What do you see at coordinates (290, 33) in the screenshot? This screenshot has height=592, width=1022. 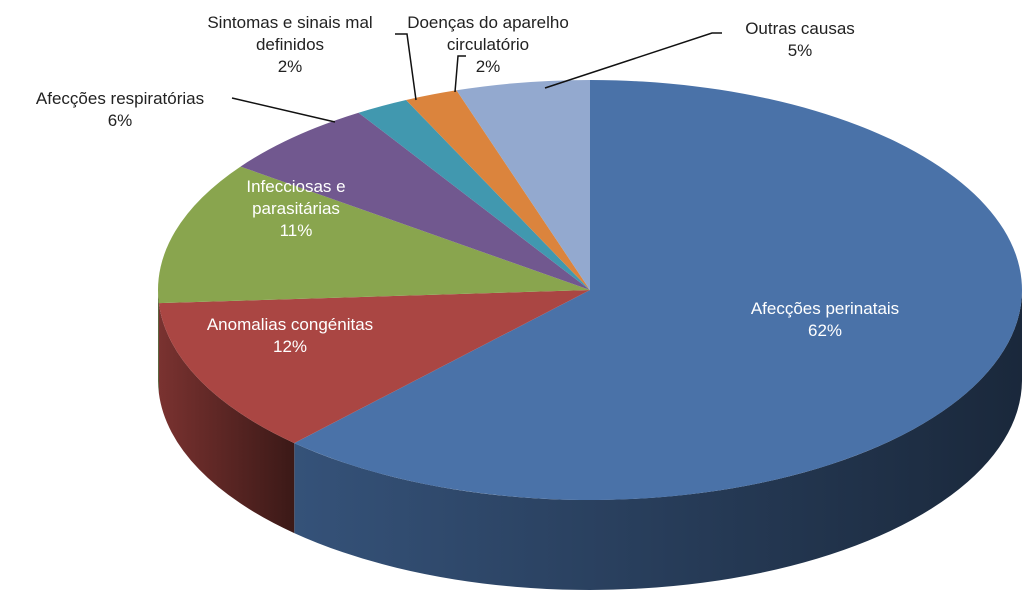 I see `category-label: Sintomas e sinais mal definidos` at bounding box center [290, 33].